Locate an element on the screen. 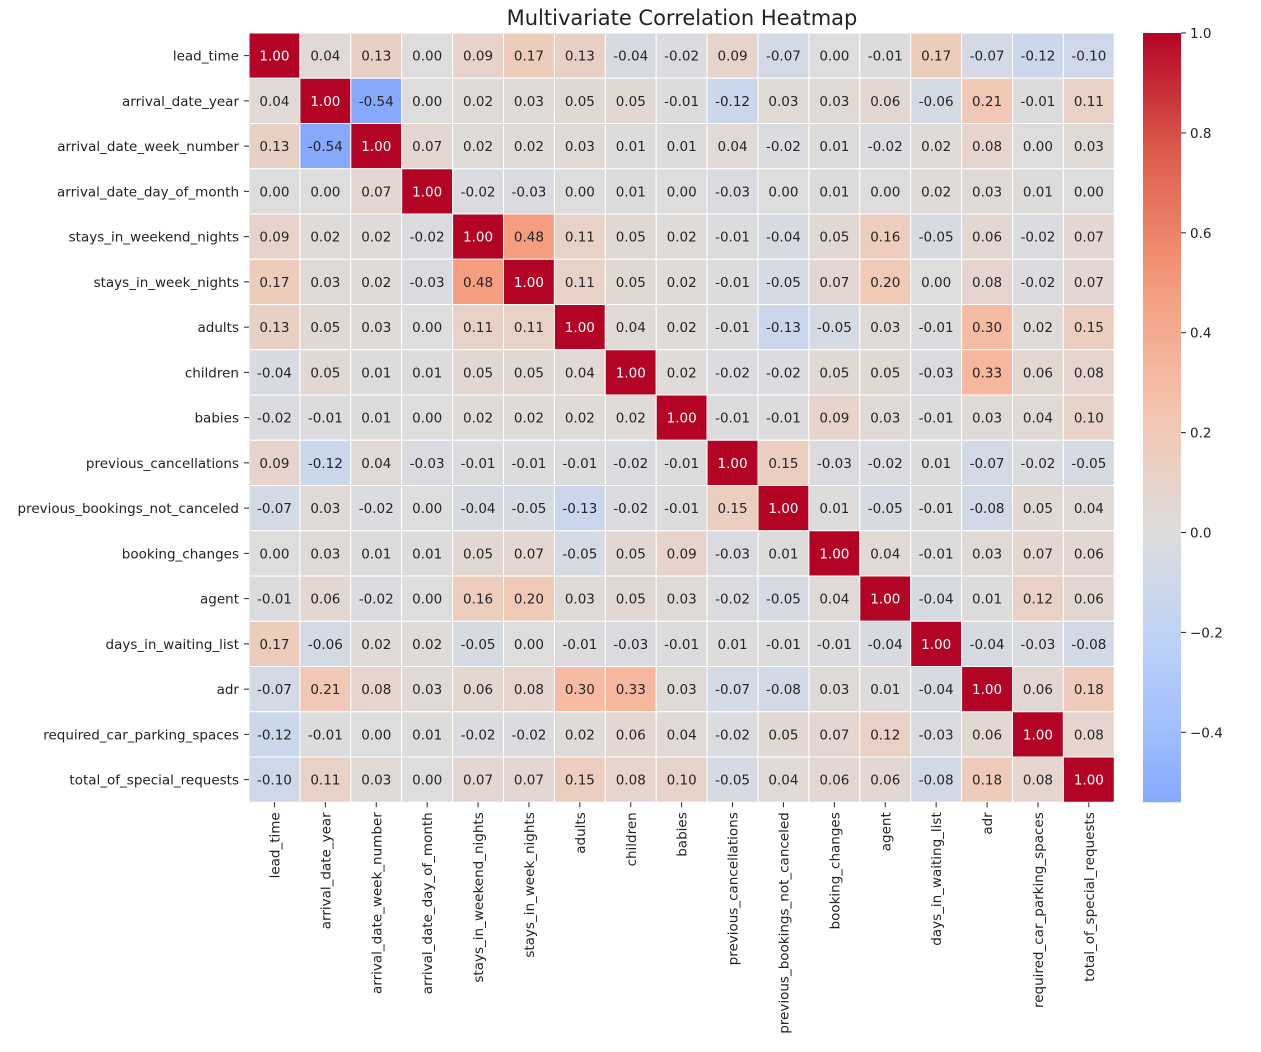 The width and height of the screenshot is (1261, 1052). colorbar-tick-label: 0.2 is located at coordinates (1200, 434).